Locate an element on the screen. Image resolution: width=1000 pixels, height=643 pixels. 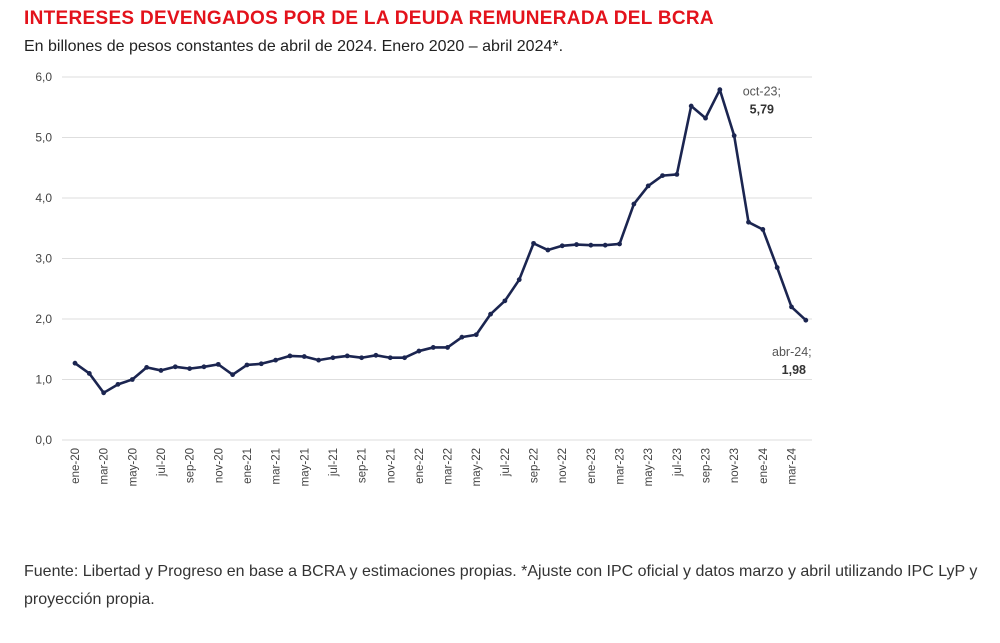
x-tick-label: ene-21 is located at coordinates (248, 466).